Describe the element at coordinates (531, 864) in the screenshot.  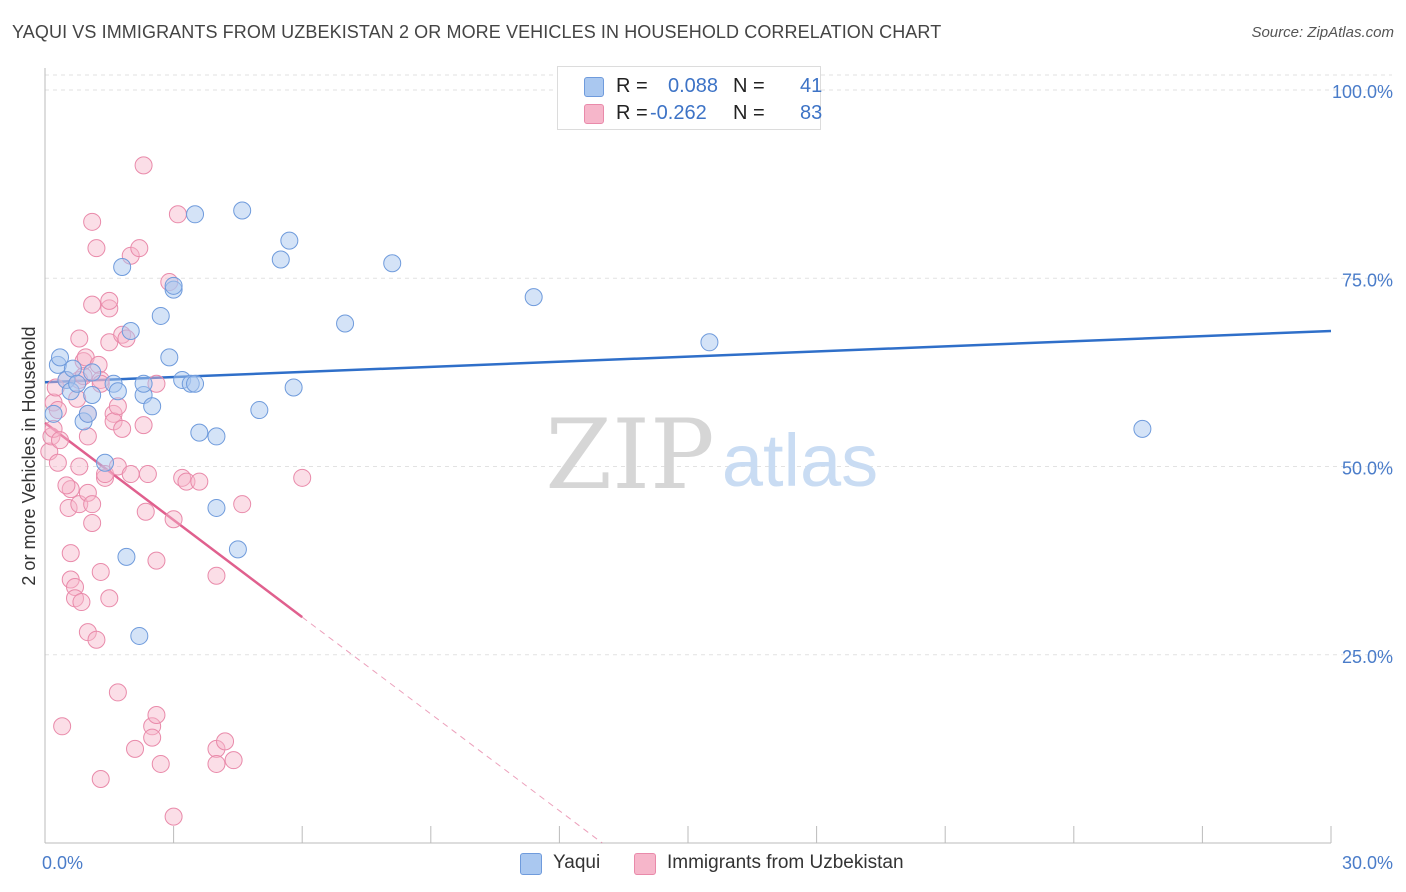
I see `bottom-legend-swatch-blue` at that location.